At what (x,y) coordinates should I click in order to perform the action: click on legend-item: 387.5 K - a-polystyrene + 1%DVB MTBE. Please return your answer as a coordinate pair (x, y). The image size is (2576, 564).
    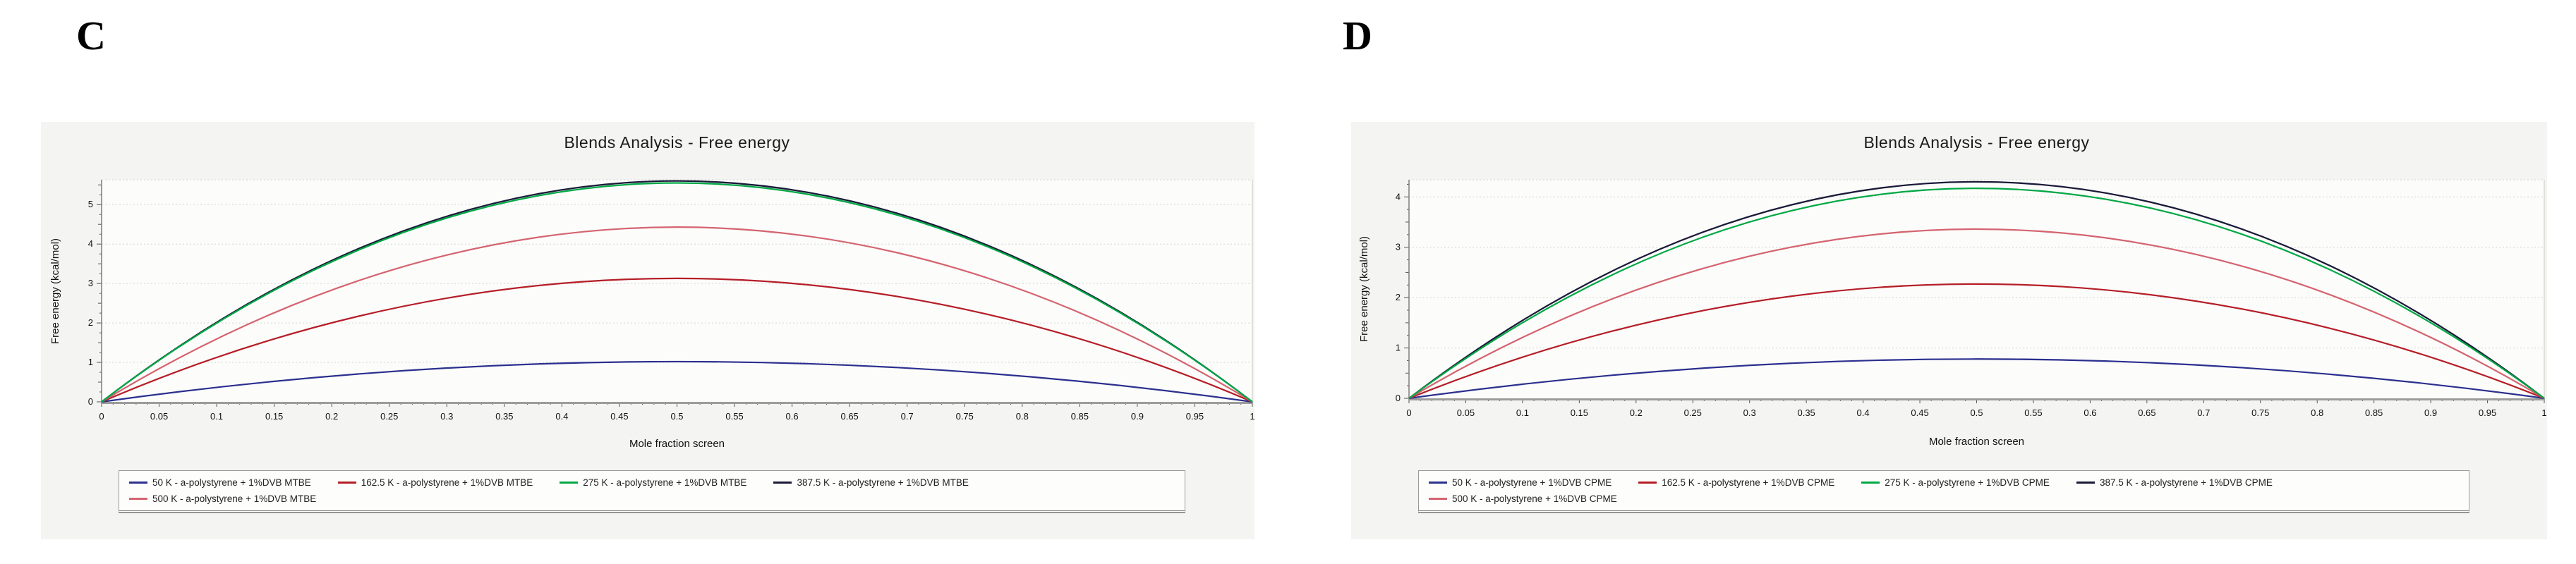
    Looking at the image, I should click on (871, 482).